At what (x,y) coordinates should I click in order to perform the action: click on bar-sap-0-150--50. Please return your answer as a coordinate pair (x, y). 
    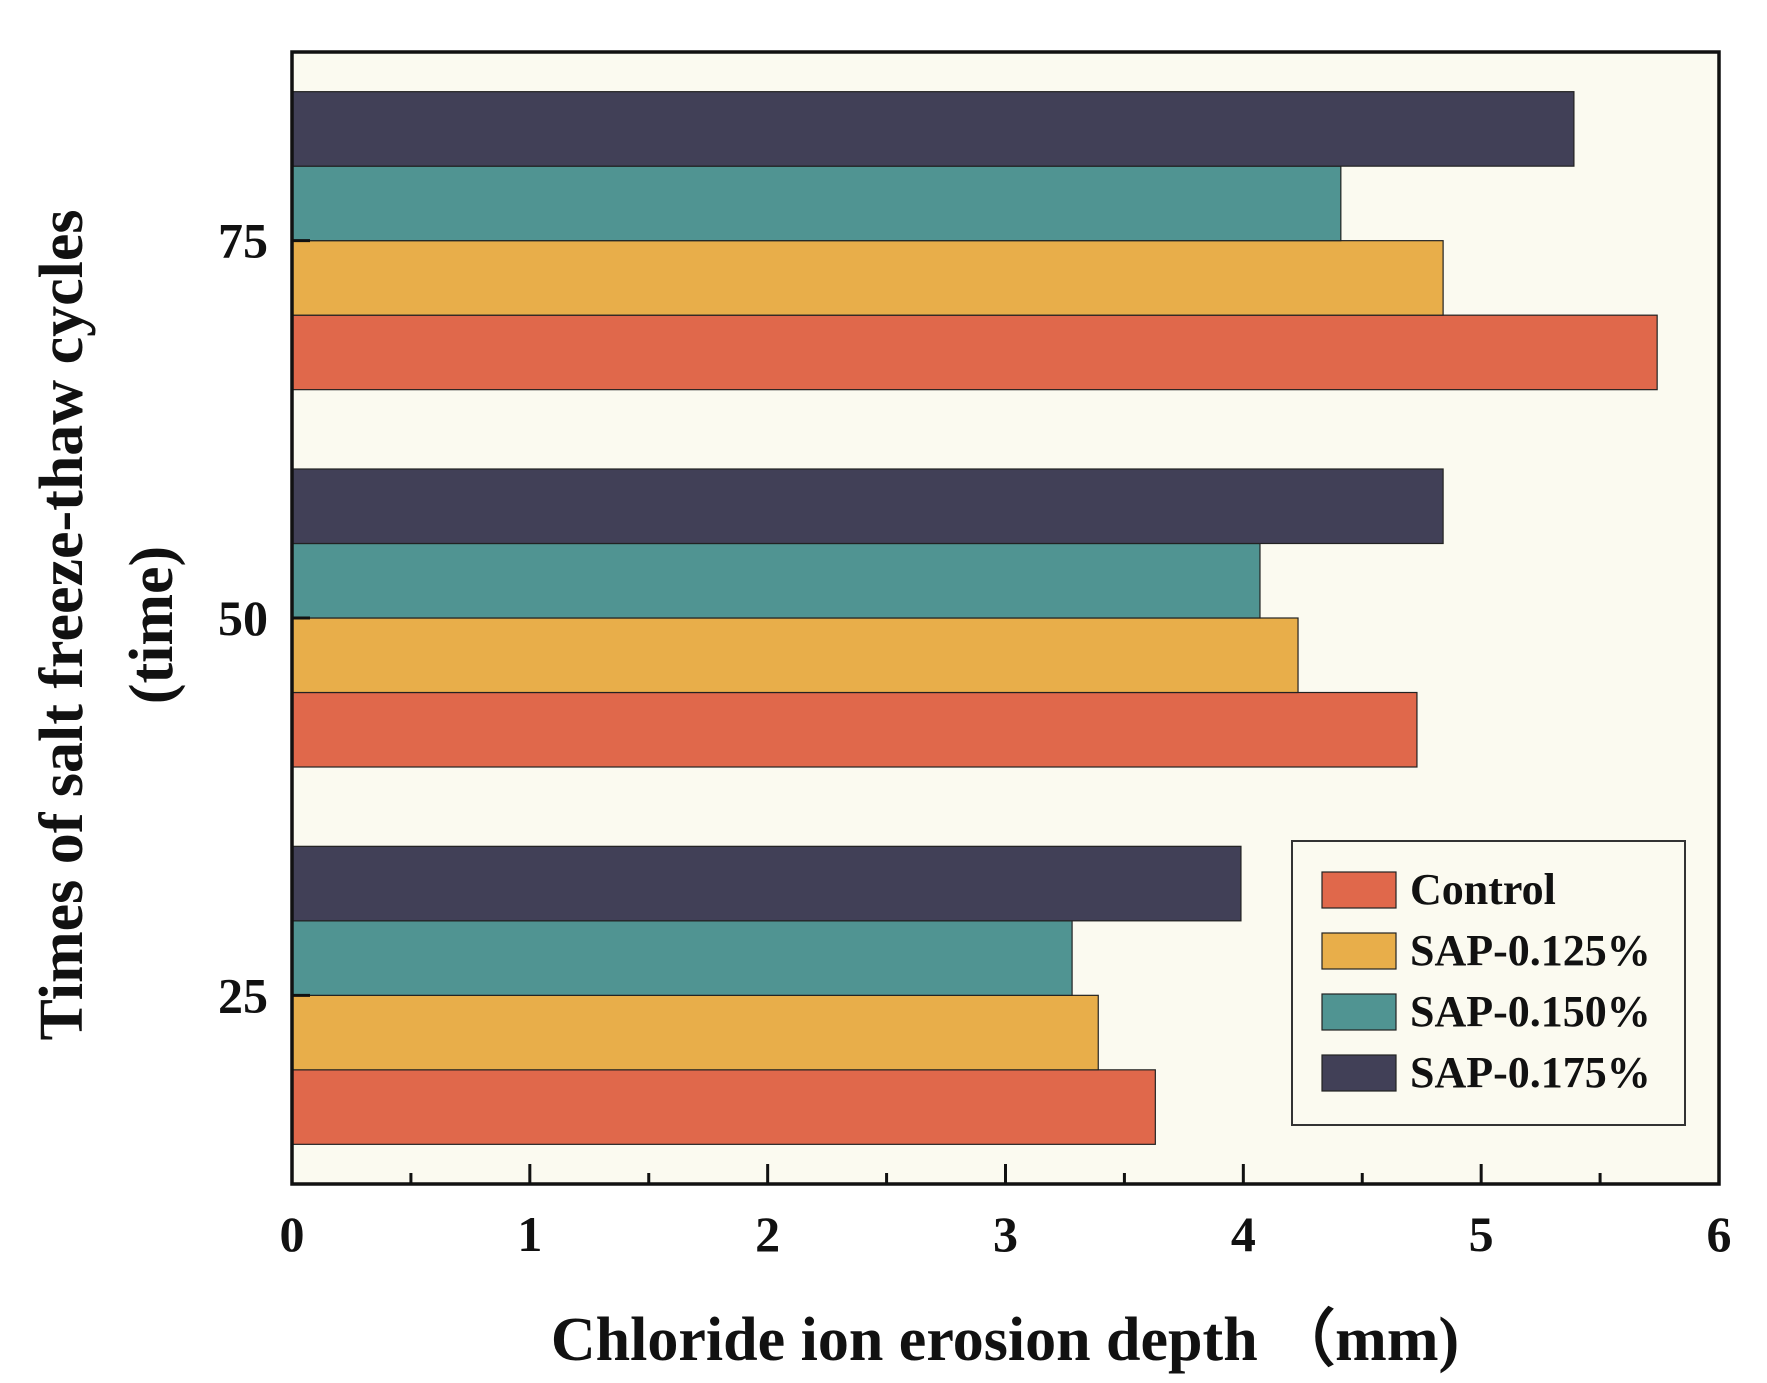
    Looking at the image, I should click on (776, 580).